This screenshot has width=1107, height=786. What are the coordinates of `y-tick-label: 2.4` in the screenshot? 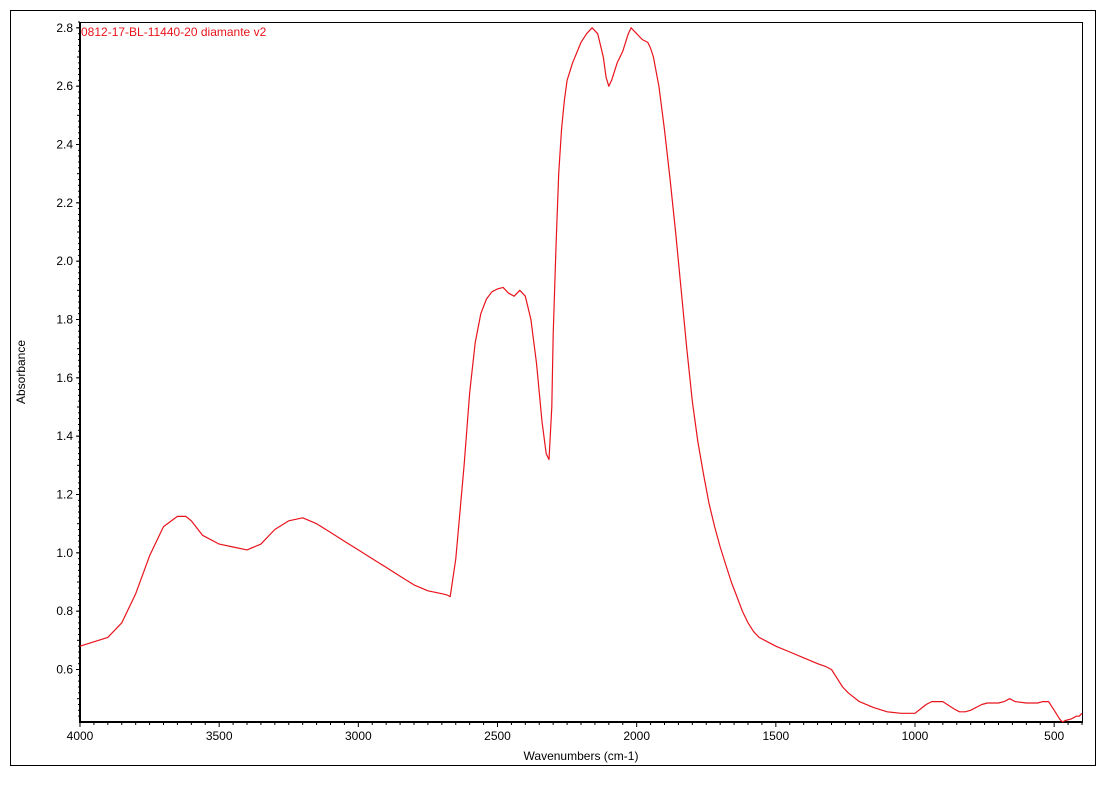 It's located at (64, 145).